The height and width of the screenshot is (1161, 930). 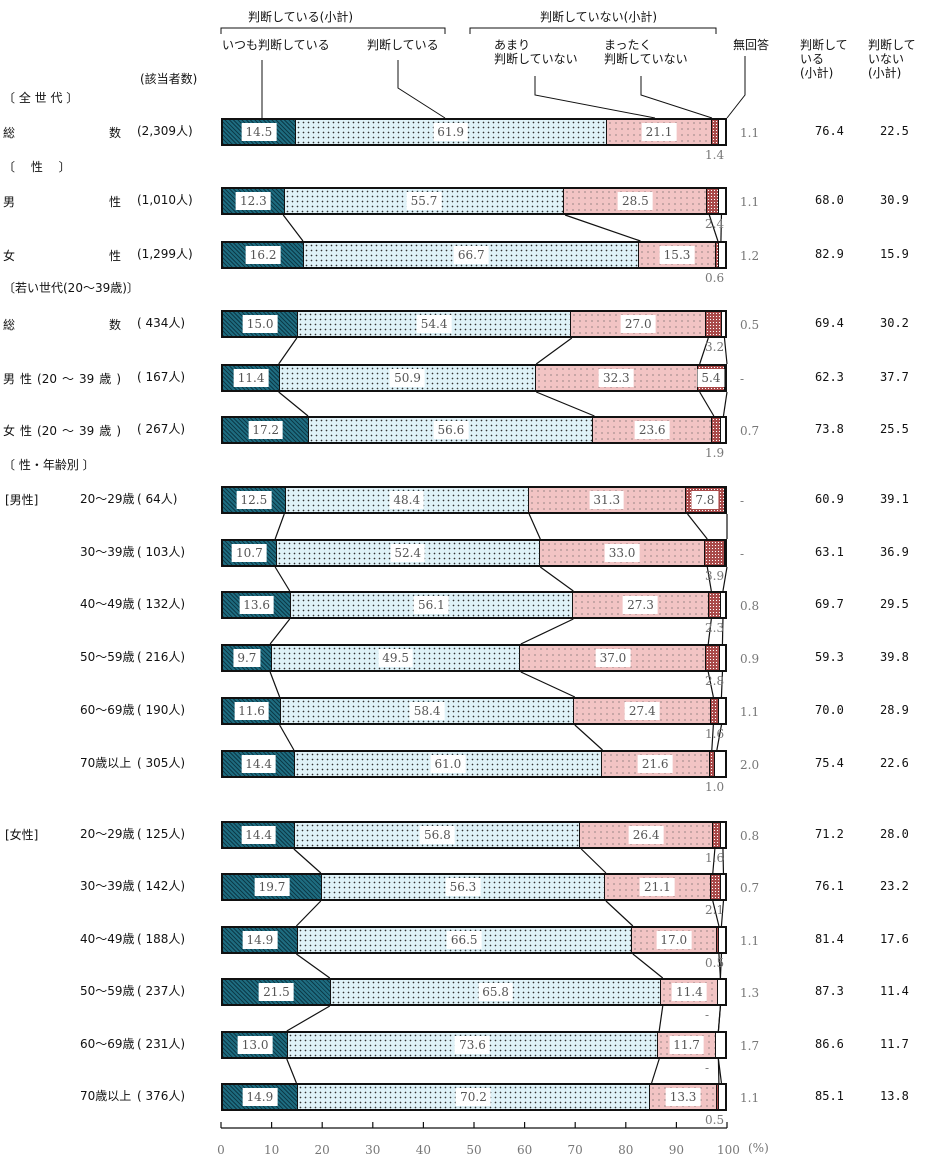 I want to click on section-sex: 〔 性 〕, so click(x=37, y=167).